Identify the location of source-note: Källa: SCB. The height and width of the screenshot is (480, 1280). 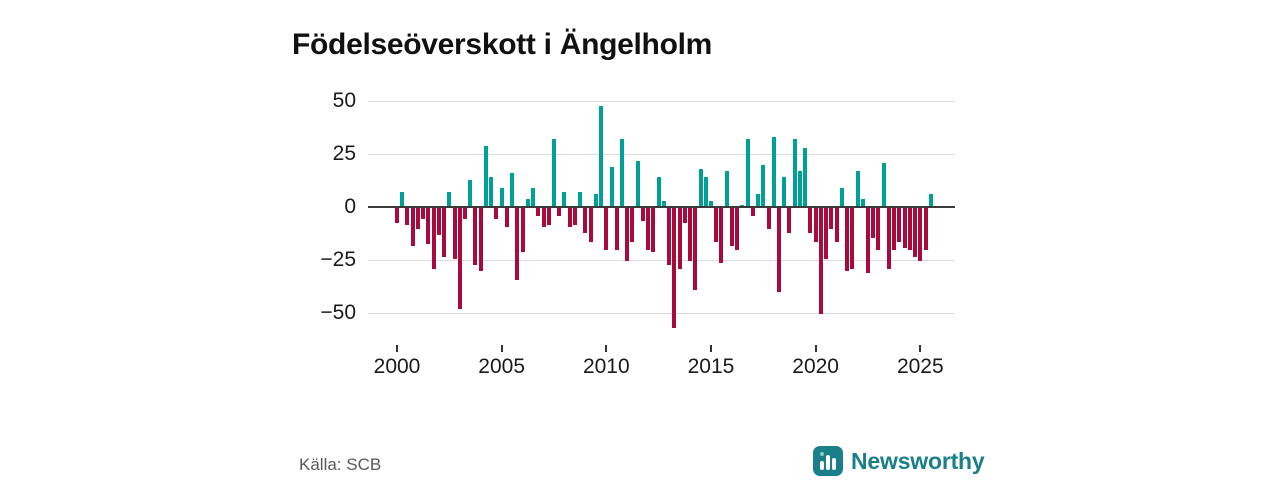
(340, 464).